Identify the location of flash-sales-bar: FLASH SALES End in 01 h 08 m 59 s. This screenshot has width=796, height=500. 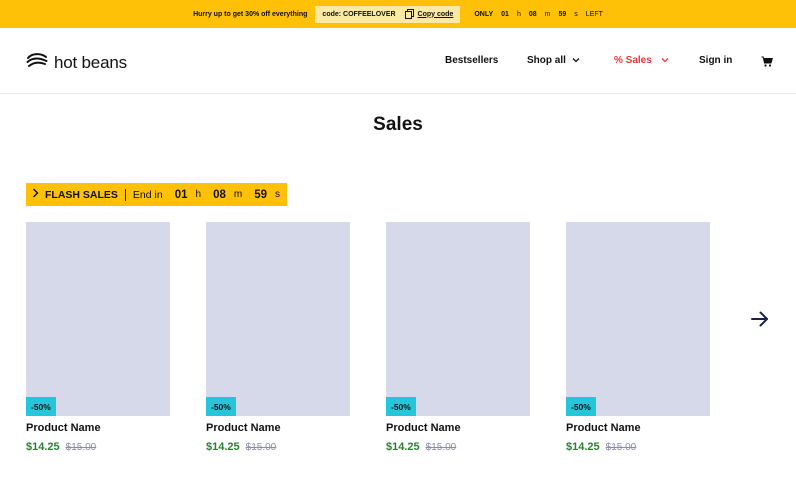
(156, 194).